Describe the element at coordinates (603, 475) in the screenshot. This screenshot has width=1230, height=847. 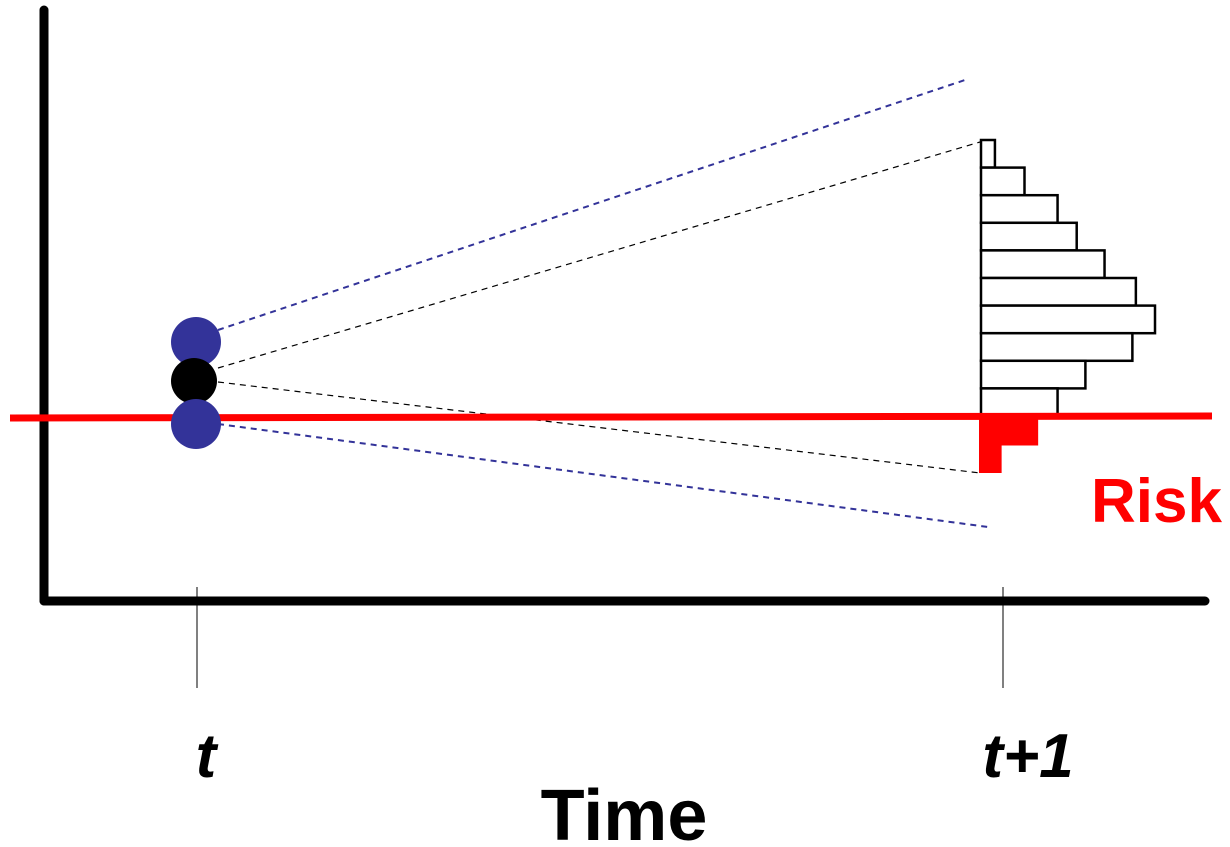
I see `projection-lower-outer` at that location.